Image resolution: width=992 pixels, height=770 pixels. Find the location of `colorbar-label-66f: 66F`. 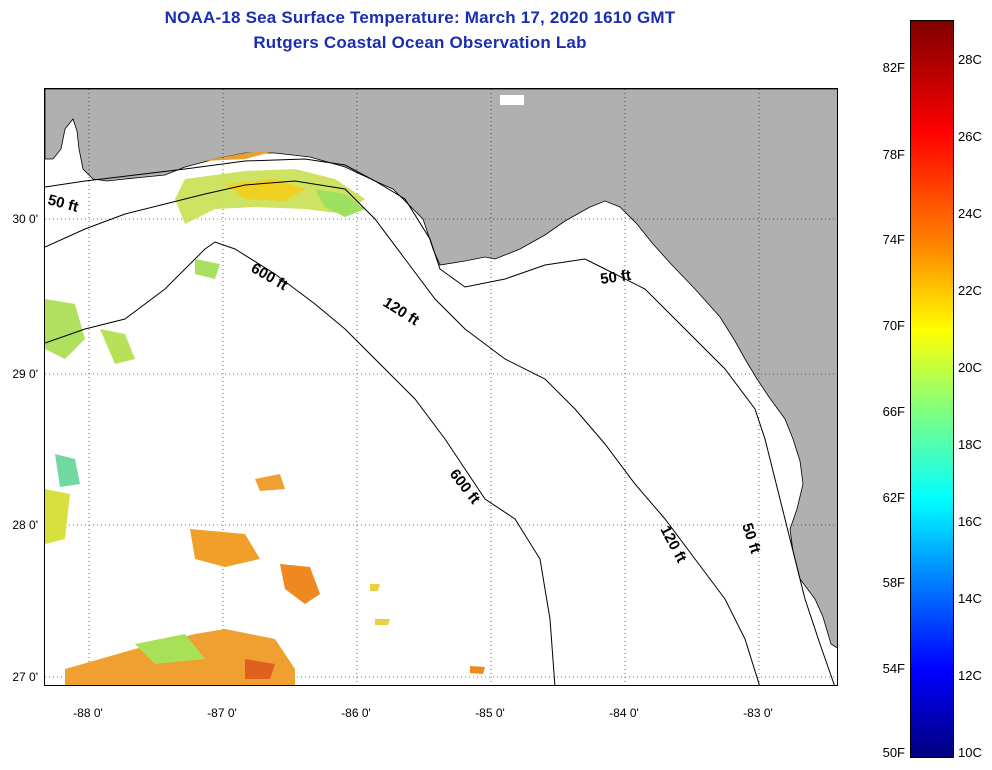

colorbar-label-66f: 66F is located at coordinates (893, 411).